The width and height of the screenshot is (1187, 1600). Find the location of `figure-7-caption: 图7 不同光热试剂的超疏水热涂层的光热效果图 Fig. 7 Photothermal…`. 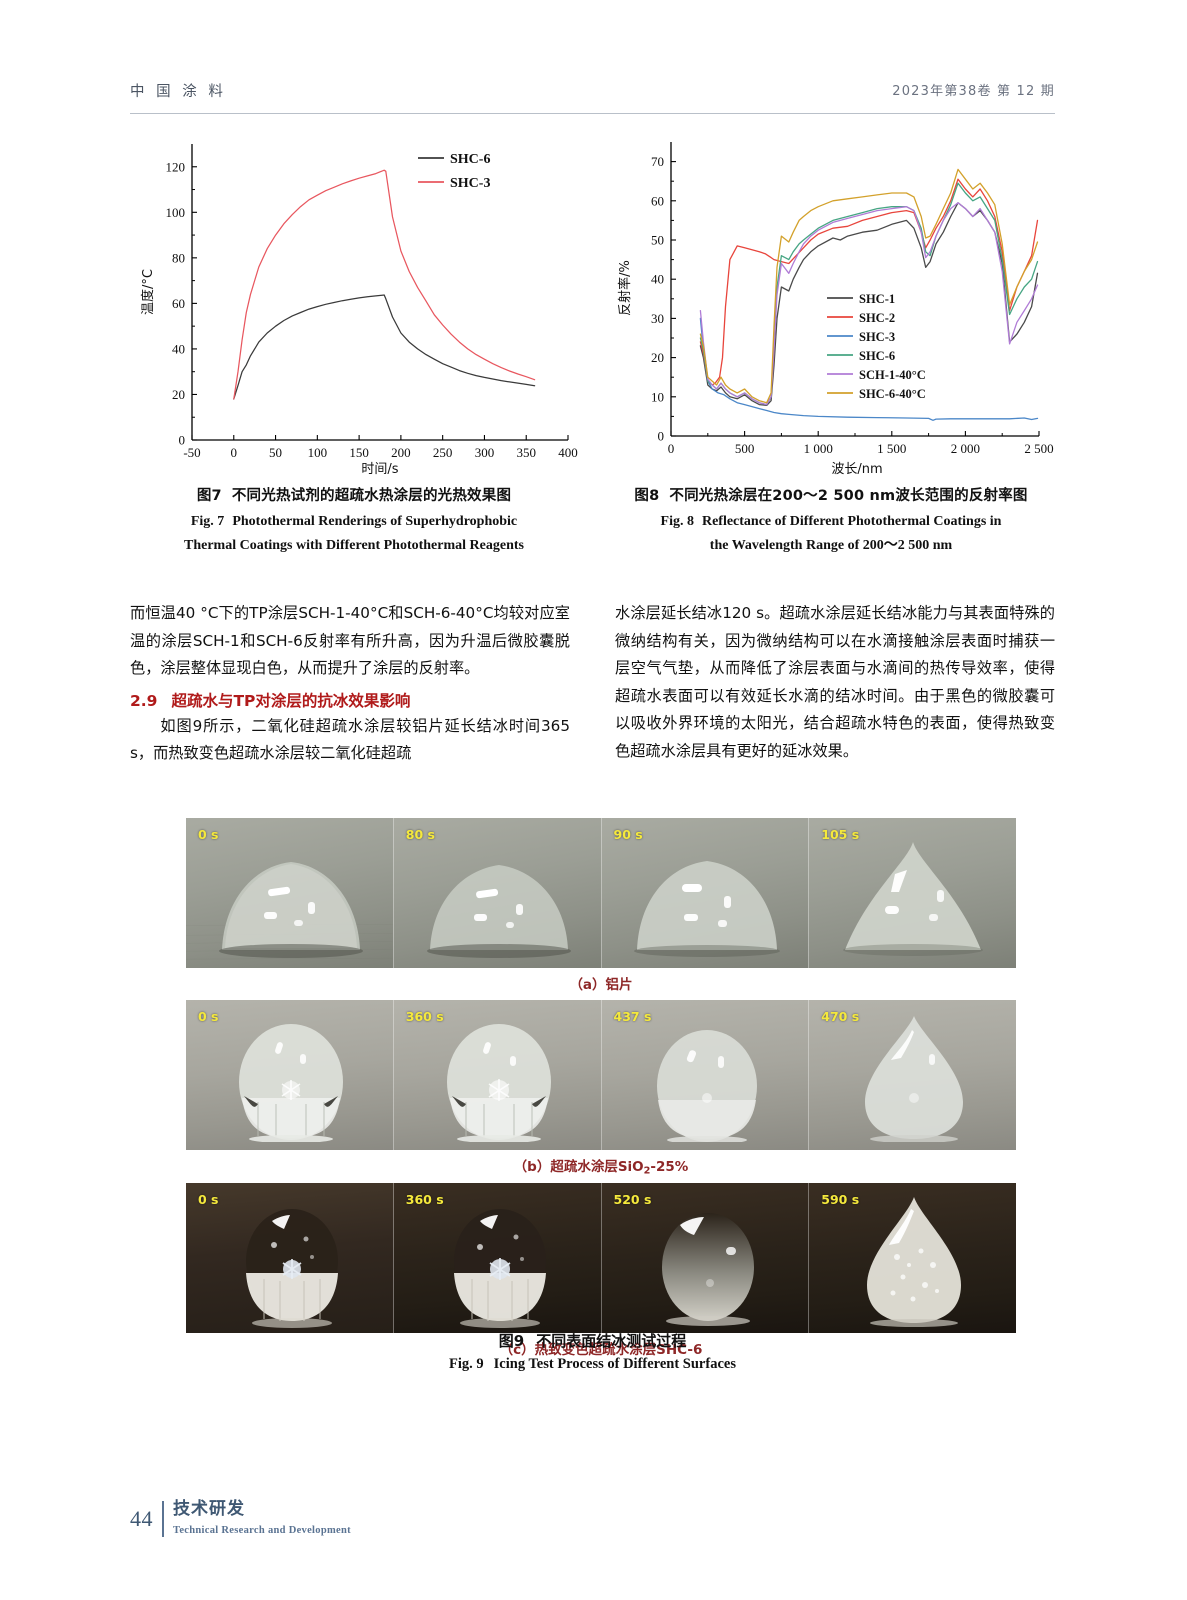

figure-7-caption: 图7 不同光热试剂的超疏水热涂层的光热效果图 Fig. 7 Photothermal… is located at coordinates (354, 521).